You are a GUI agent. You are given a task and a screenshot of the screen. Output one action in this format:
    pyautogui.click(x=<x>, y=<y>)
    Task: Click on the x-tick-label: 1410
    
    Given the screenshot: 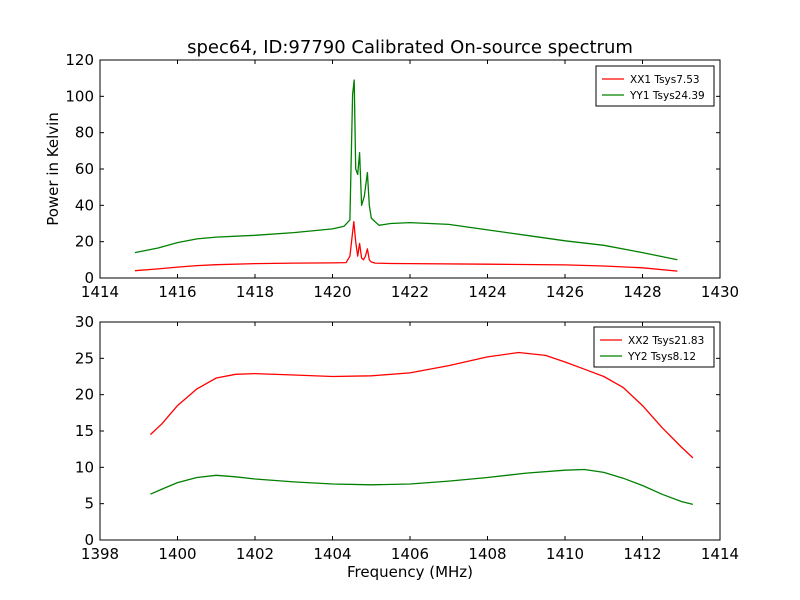 What is the action you would take?
    pyautogui.click(x=565, y=554)
    